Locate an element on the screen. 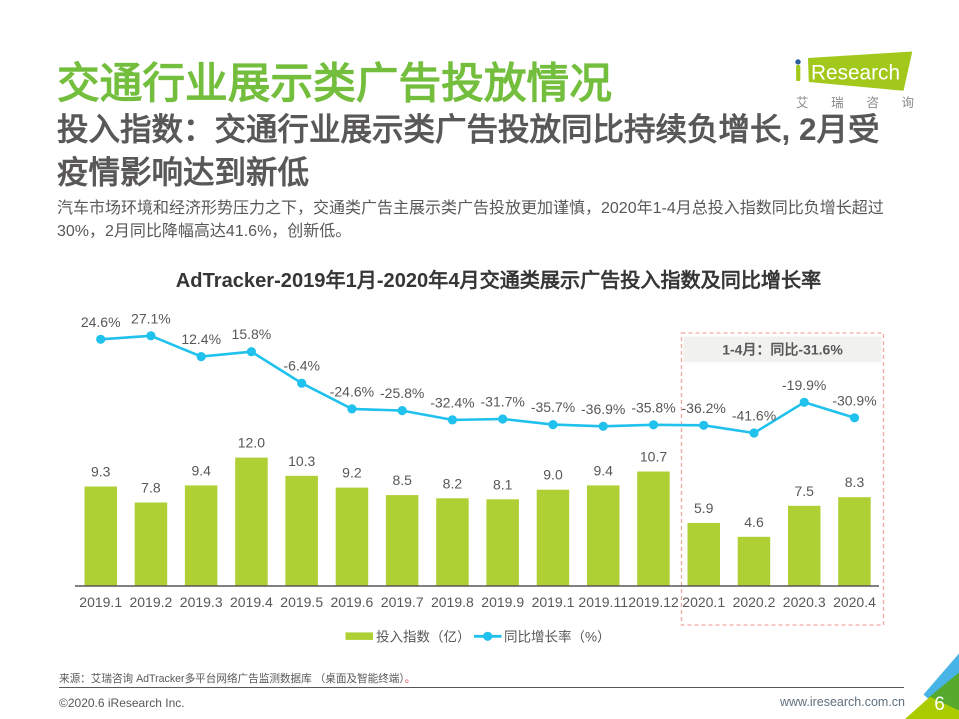 This screenshot has width=959, height=719. svg-text: 2019.8 is located at coordinates (452, 602).